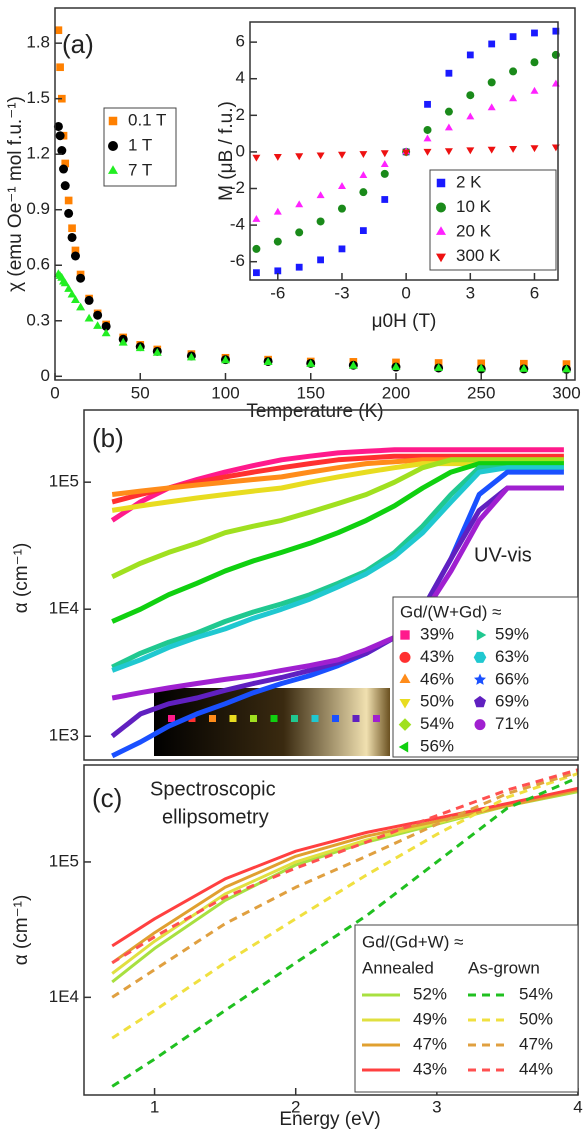 This screenshot has width=587, height=1131. Describe the element at coordinates (474, 206) in the screenshot. I see `legend-label: 10 K` at that location.